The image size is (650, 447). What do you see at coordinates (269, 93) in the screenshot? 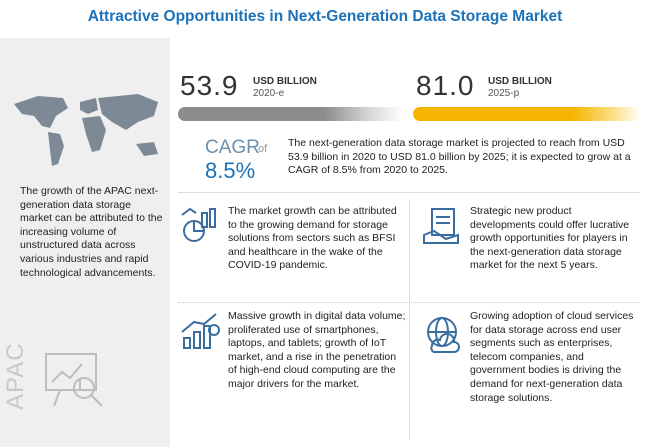
I see `stat-year: 2020-e` at bounding box center [269, 93].